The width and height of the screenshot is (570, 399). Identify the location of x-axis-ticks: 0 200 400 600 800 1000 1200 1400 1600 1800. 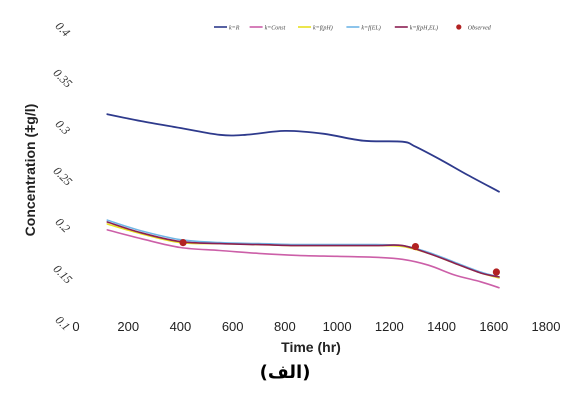
(316, 326).